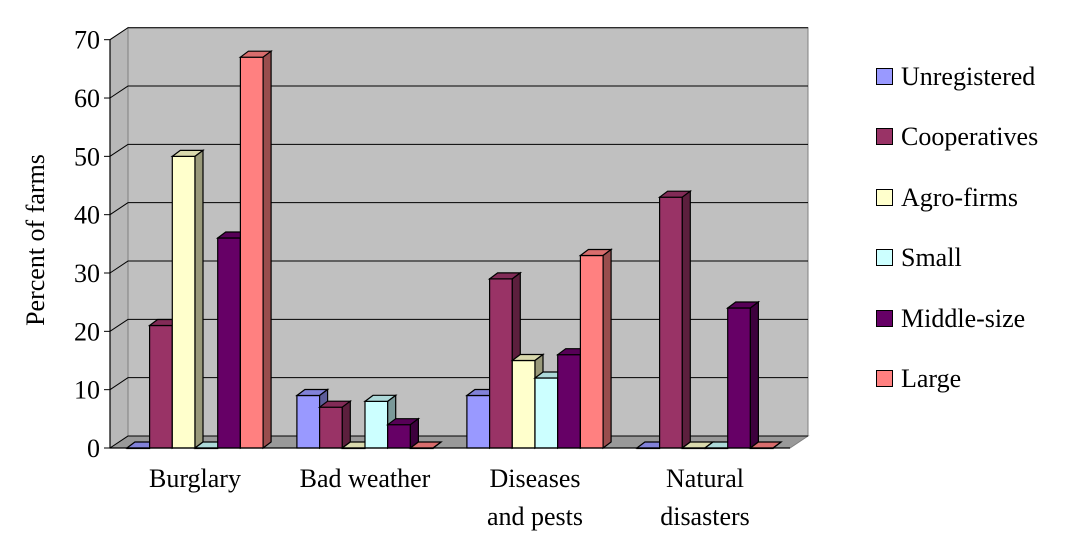 This screenshot has width=1074, height=533. What do you see at coordinates (931, 378) in the screenshot?
I see `legend-label: Large` at bounding box center [931, 378].